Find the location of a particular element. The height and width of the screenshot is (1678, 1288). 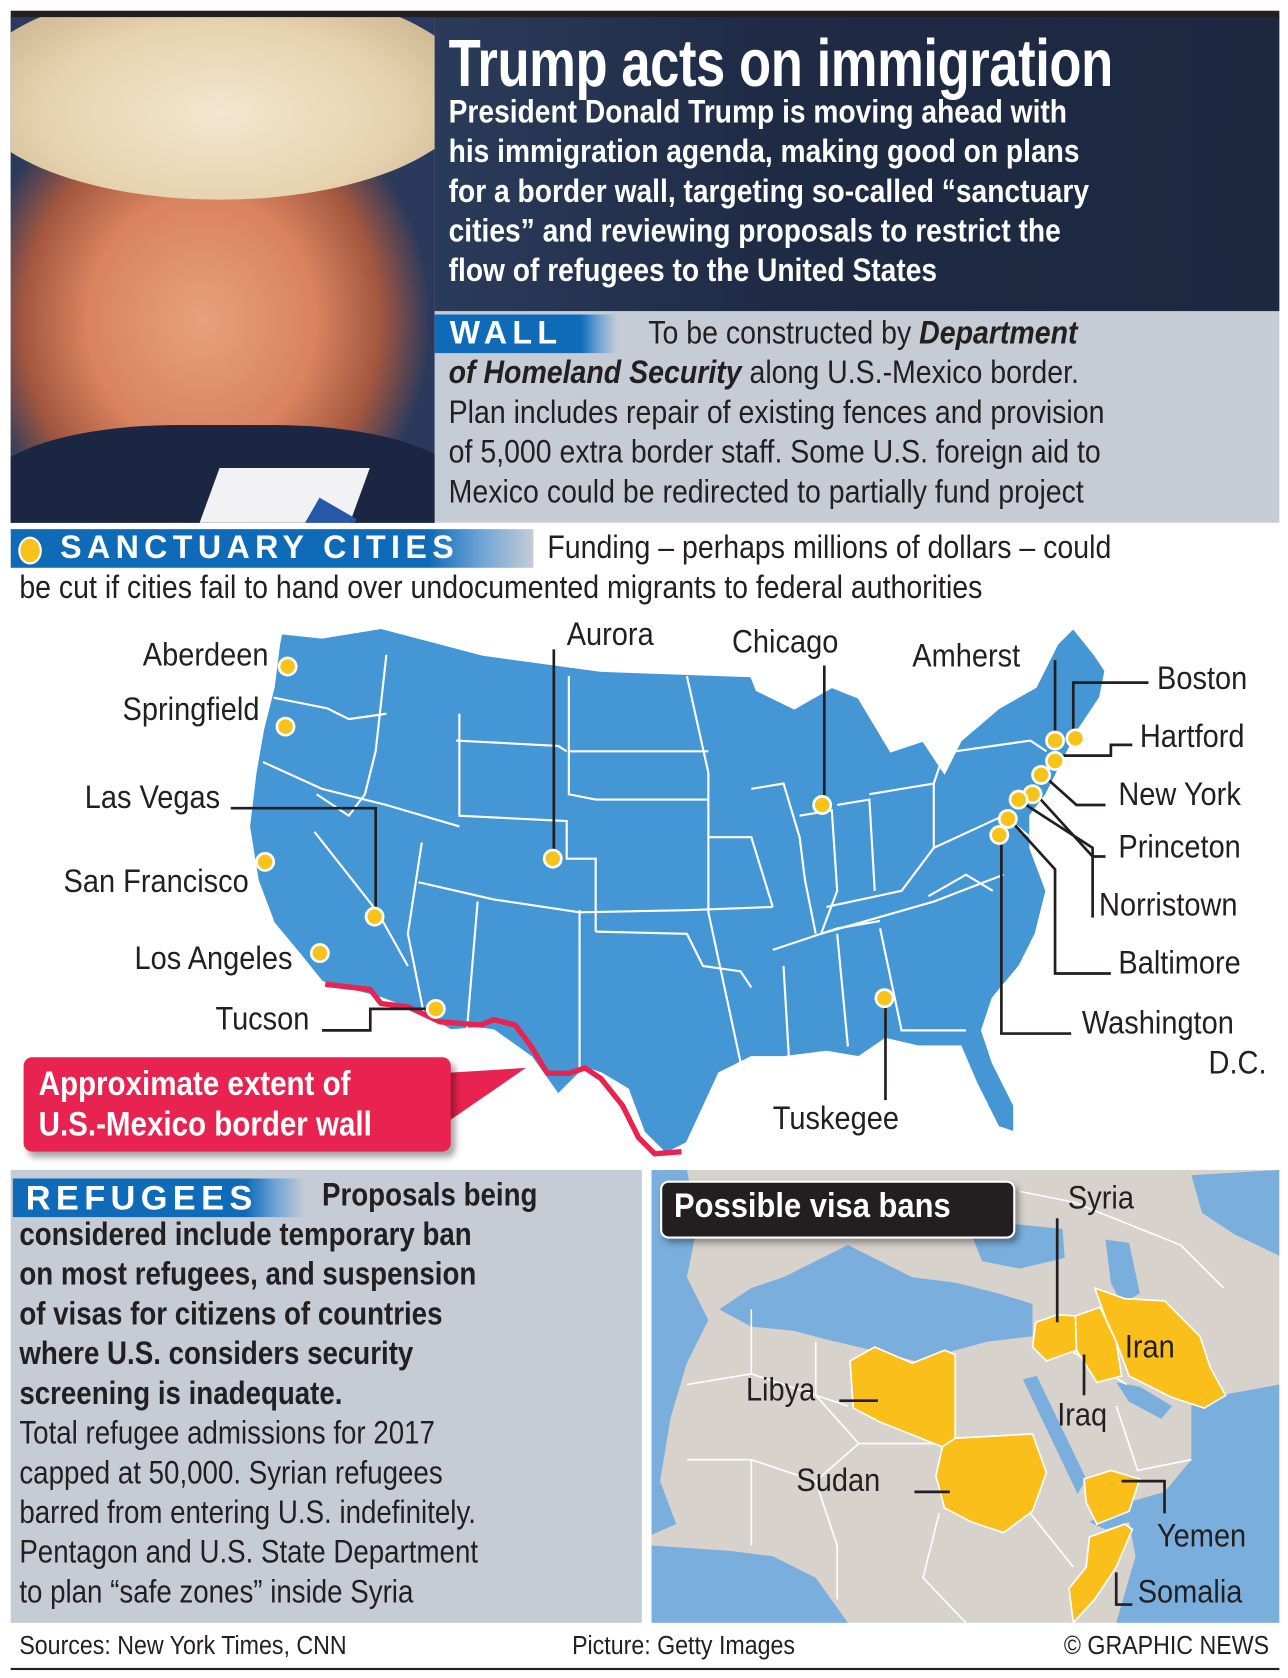

city-dot-tucson is located at coordinates (435, 1008).